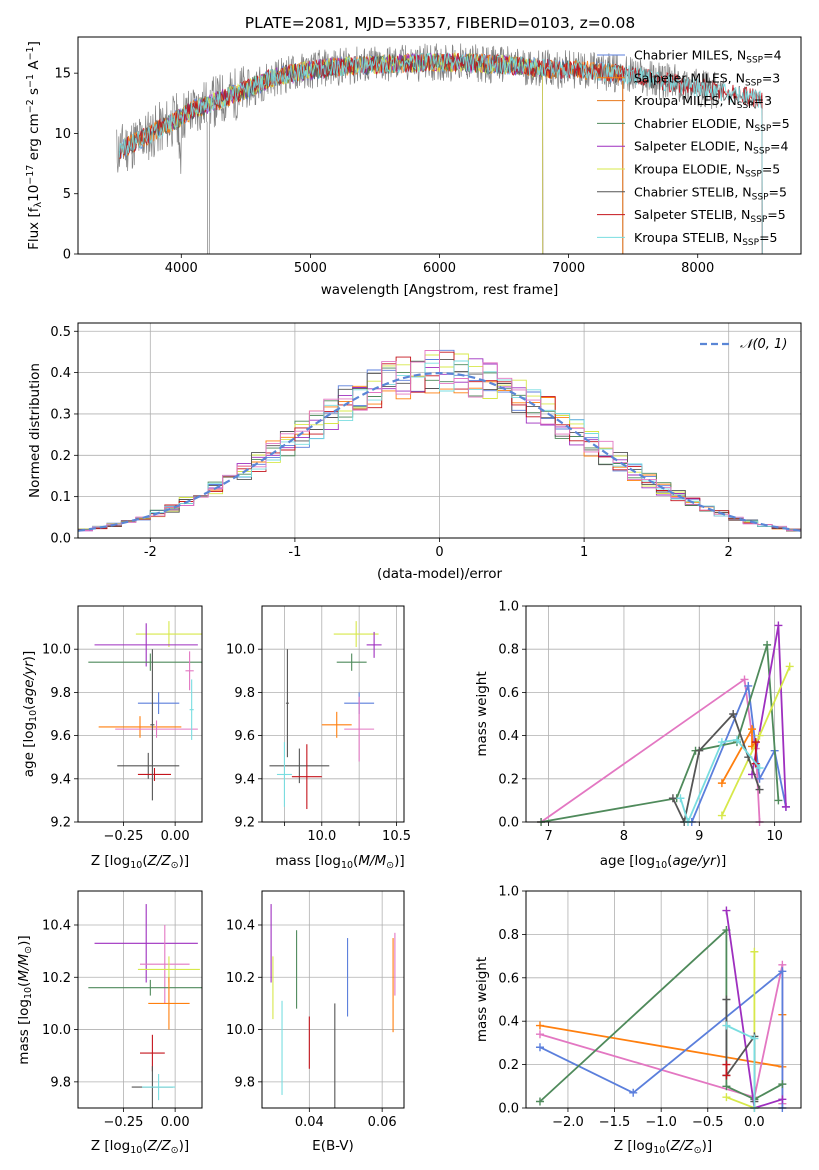  What do you see at coordinates (30, 81) in the screenshot?
I see `y-axis-label-part: −1` at bounding box center [30, 81].